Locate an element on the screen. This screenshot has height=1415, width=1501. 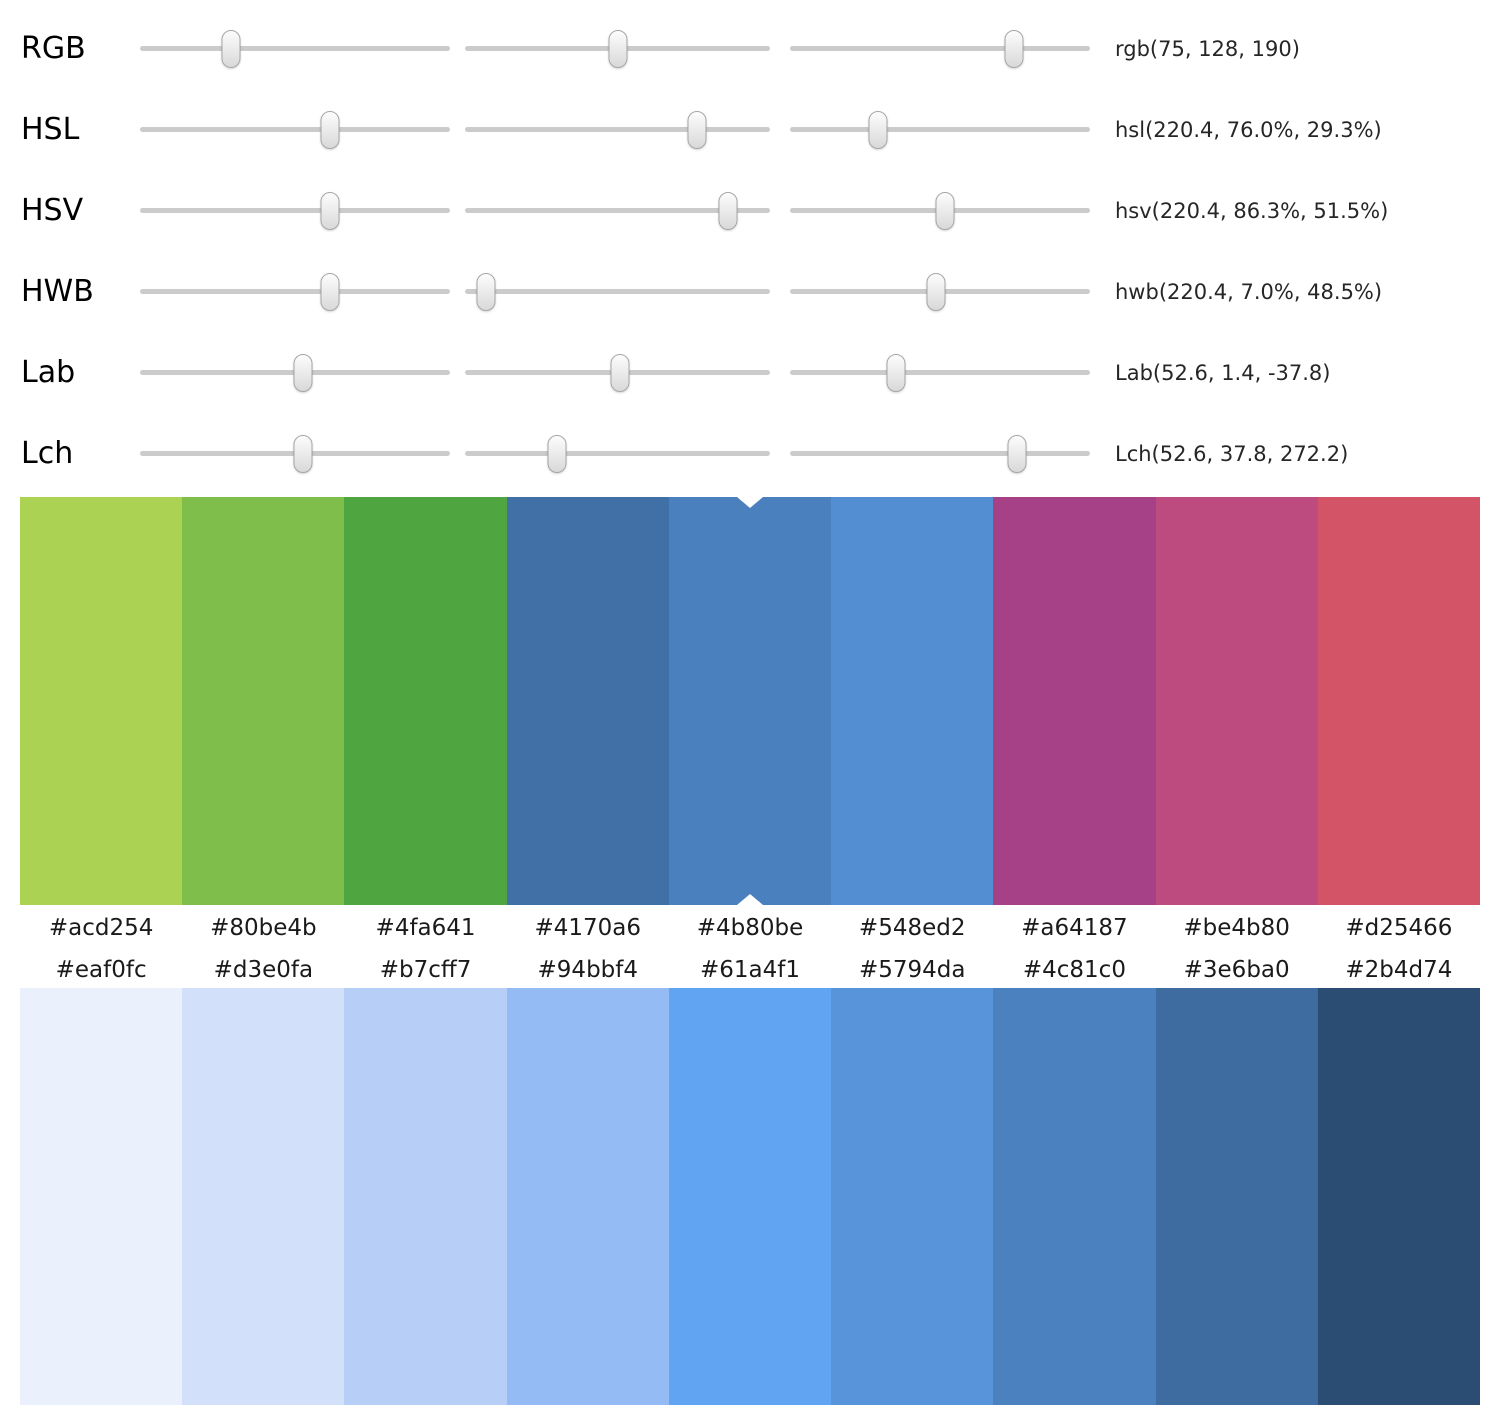
lch-channel-2-thumb is located at coordinates (556, 453).